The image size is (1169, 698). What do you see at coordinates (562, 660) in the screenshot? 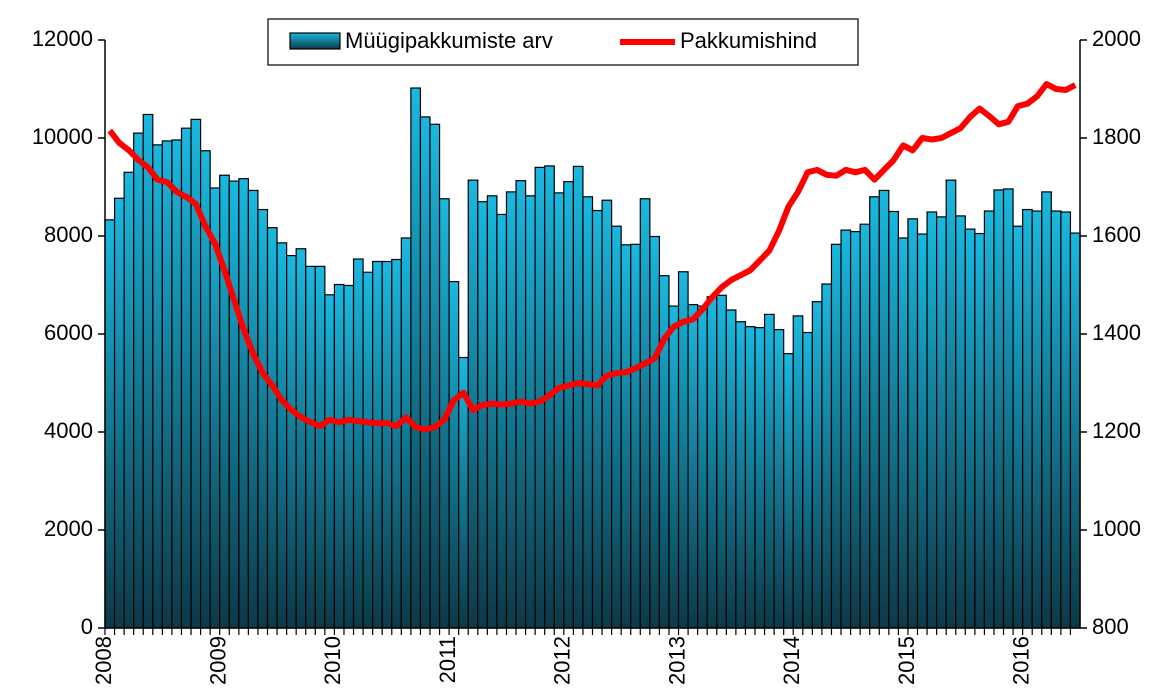
I see `x-tick-label: 2012` at bounding box center [562, 660].